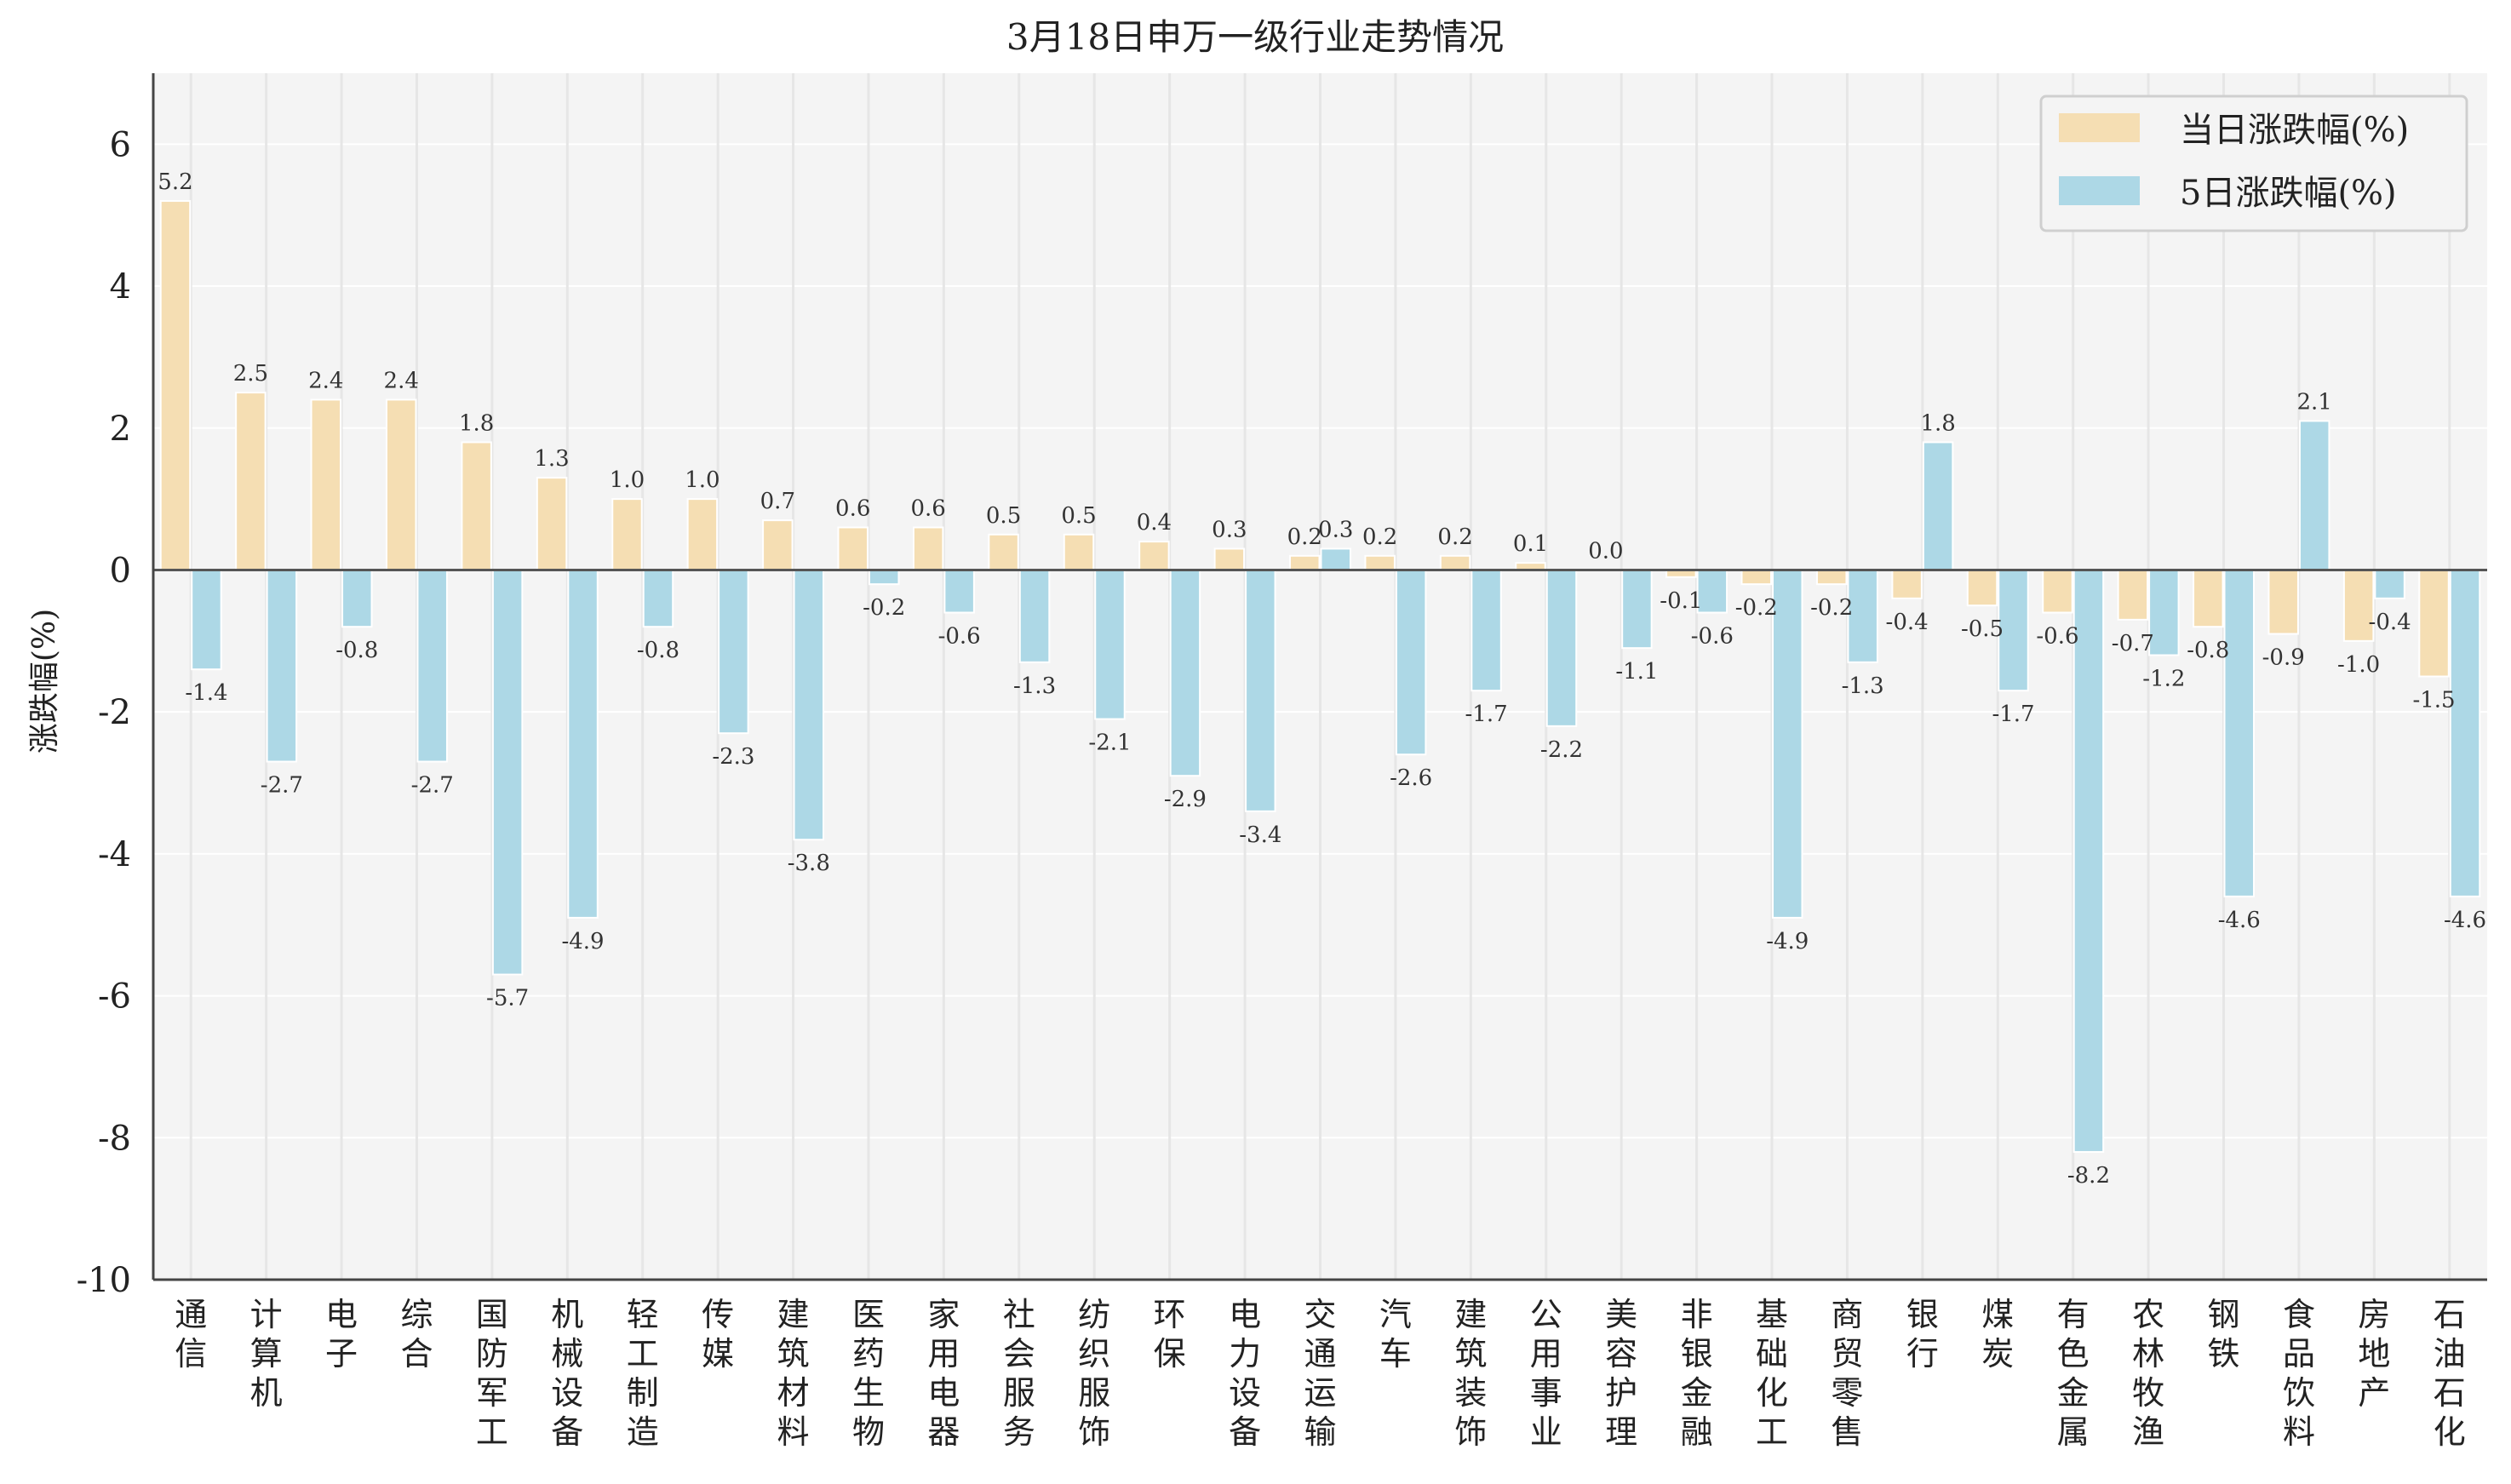  What do you see at coordinates (1772, 1374) in the screenshot?
I see `category-label-21: 基础化工` at bounding box center [1772, 1374].